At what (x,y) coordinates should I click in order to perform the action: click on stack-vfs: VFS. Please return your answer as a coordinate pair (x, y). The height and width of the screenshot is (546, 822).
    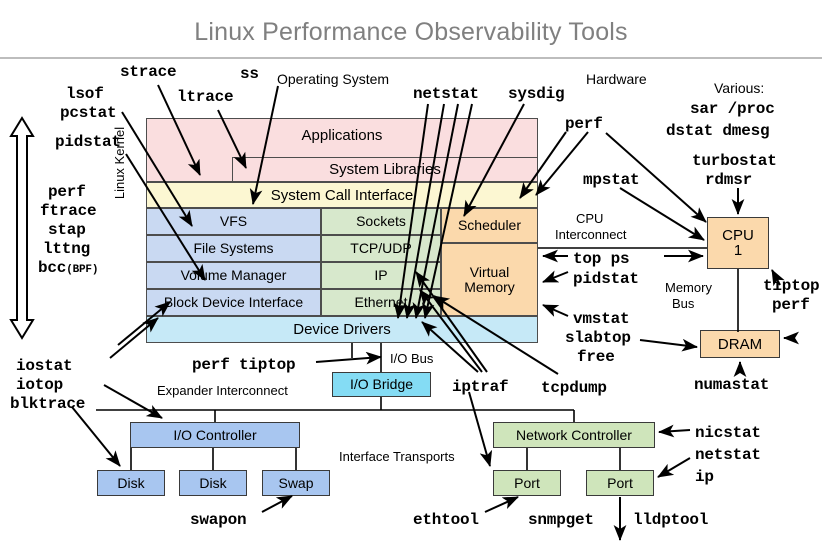
    Looking at the image, I should click on (233, 221).